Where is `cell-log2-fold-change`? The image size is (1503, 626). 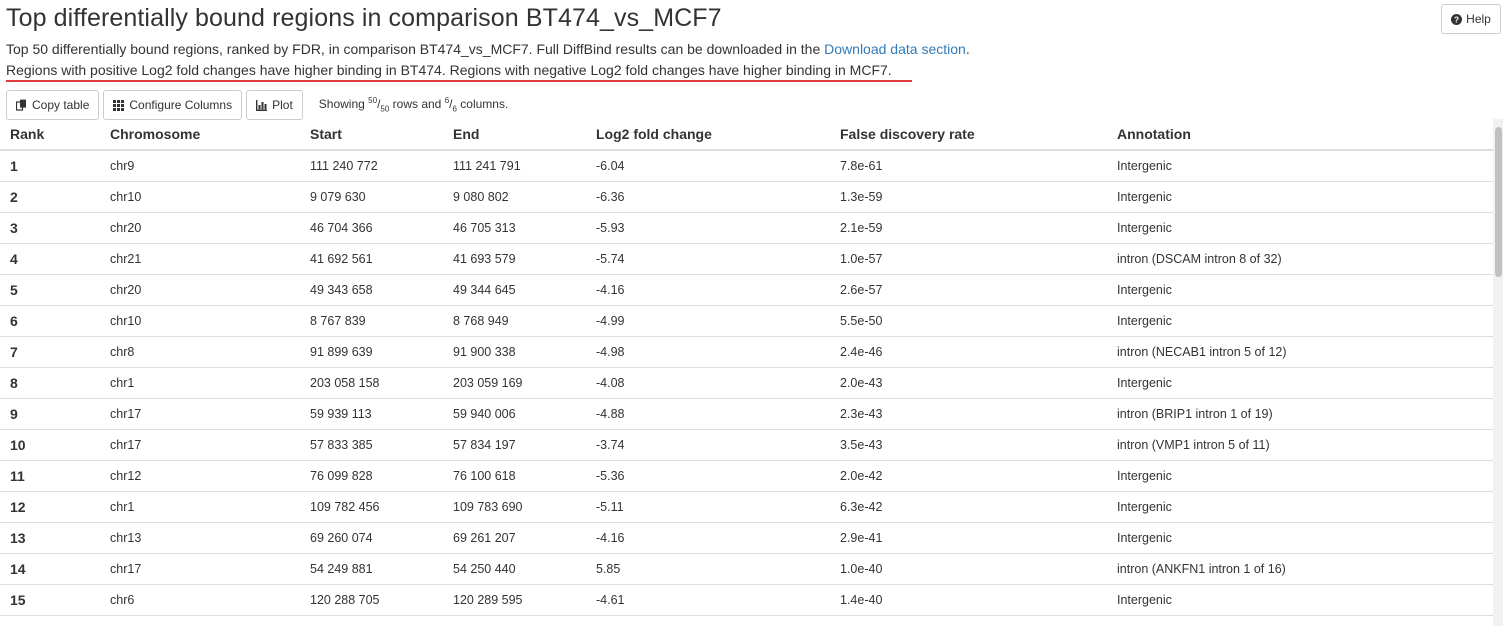
cell-log2-fold-change is located at coordinates (708, 620).